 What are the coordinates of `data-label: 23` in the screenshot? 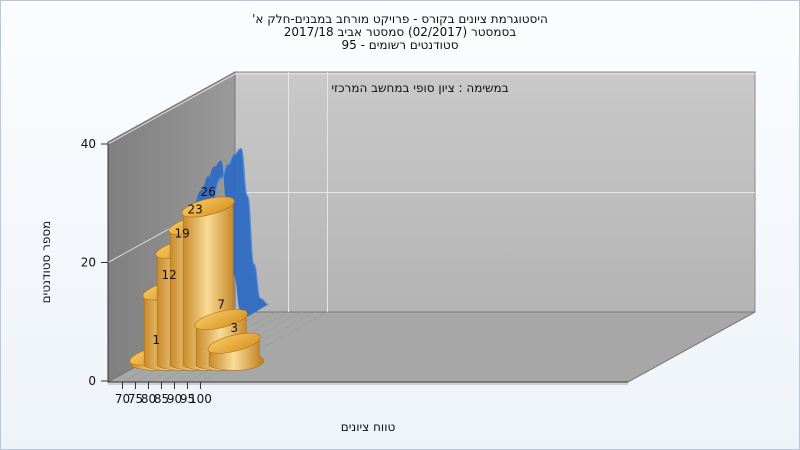 It's located at (195, 210).